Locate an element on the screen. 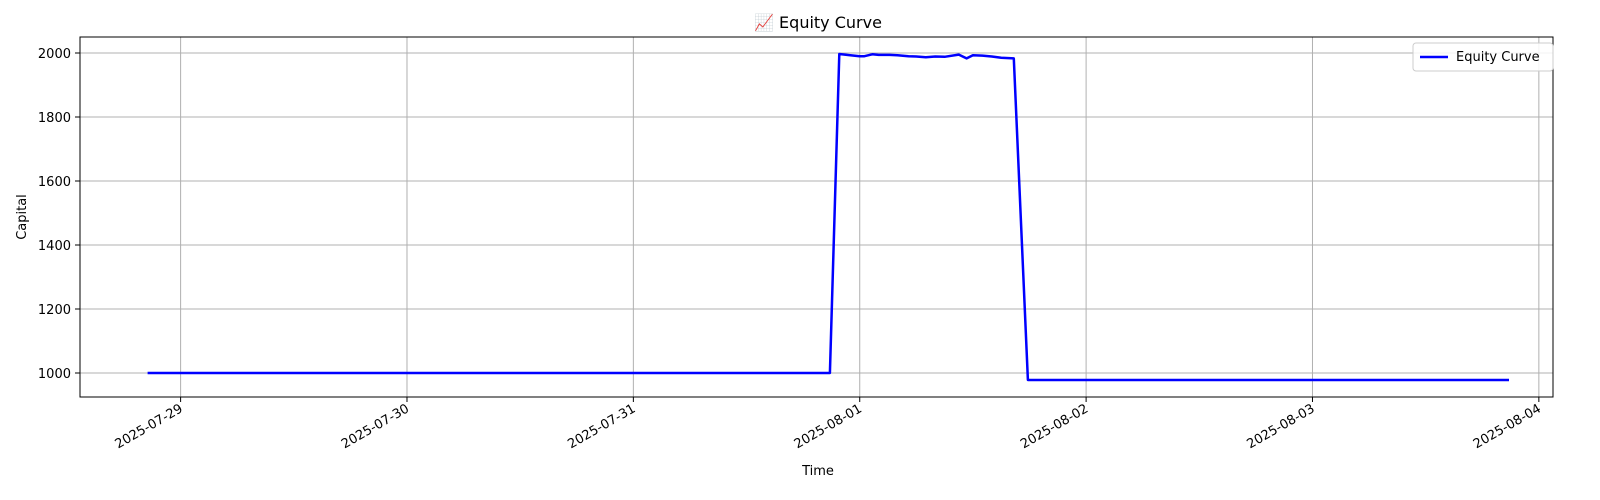  legend-box is located at coordinates (1483, 57).